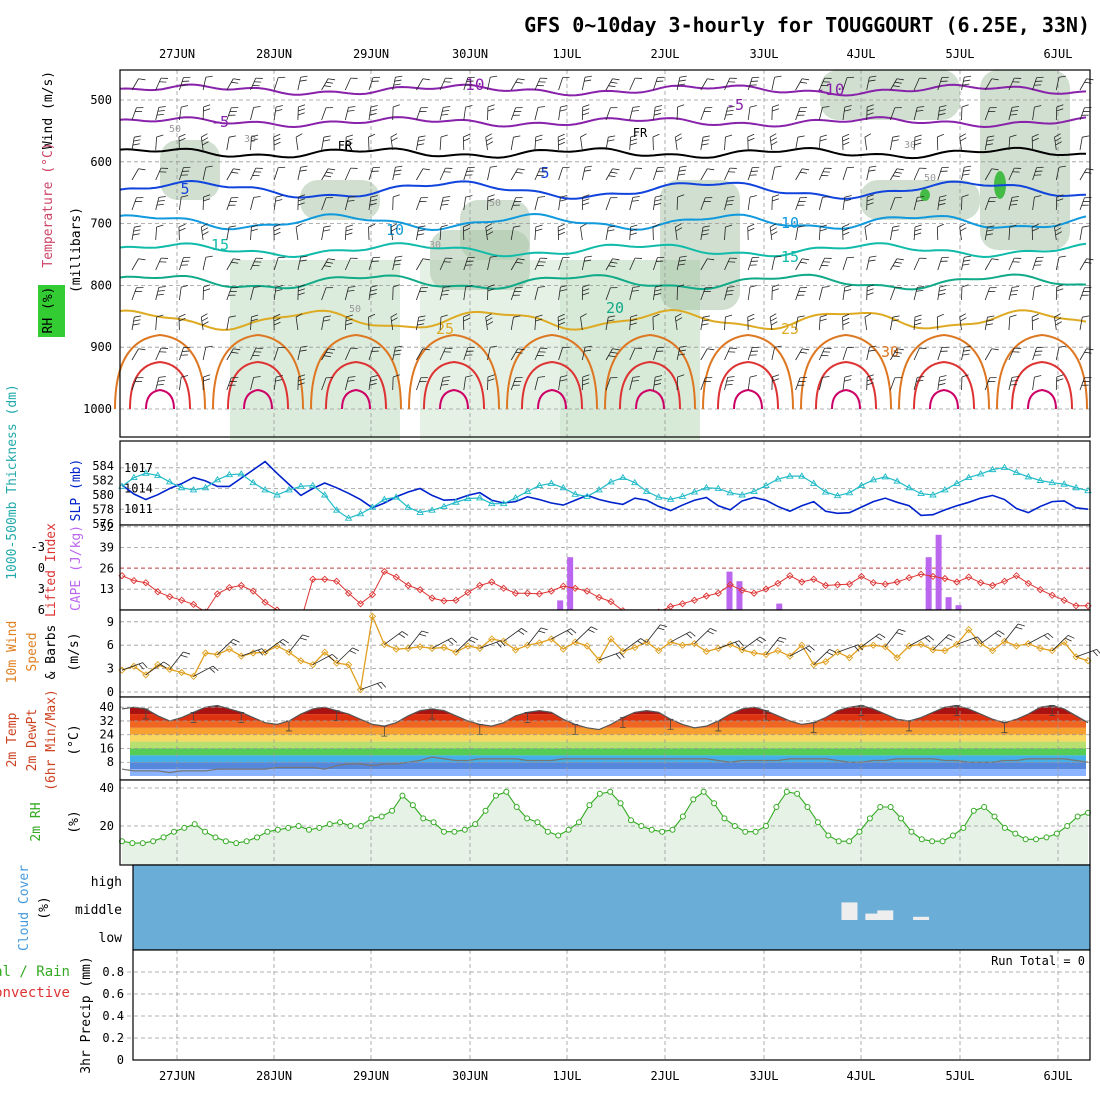 The image size is (1100, 1104). Describe the element at coordinates (76, 490) in the screenshot. I see `label-slp: SLP (mb)` at that location.